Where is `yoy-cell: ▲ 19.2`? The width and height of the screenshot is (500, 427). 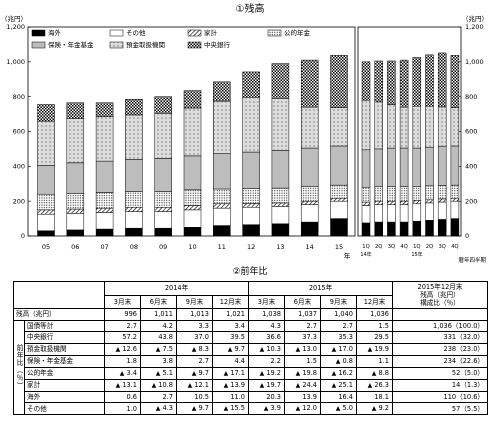
yoy-cell: ▲ 19.2 is located at coordinates (266, 373).